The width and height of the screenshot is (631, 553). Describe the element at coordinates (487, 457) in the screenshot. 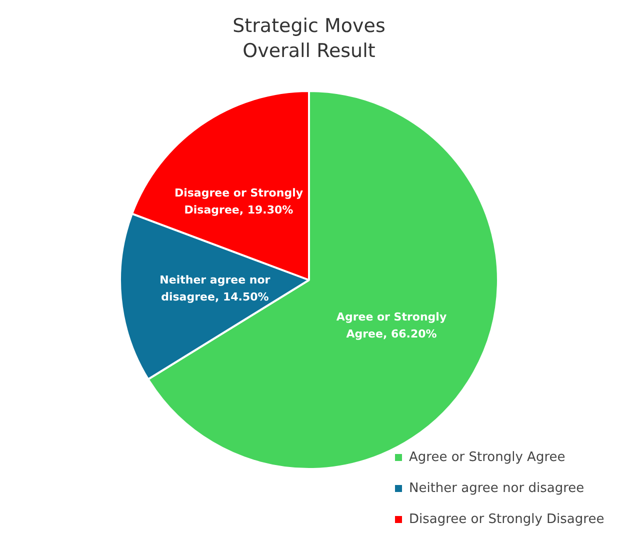

I see `legend-label: Agree or Strongly Agree` at that location.